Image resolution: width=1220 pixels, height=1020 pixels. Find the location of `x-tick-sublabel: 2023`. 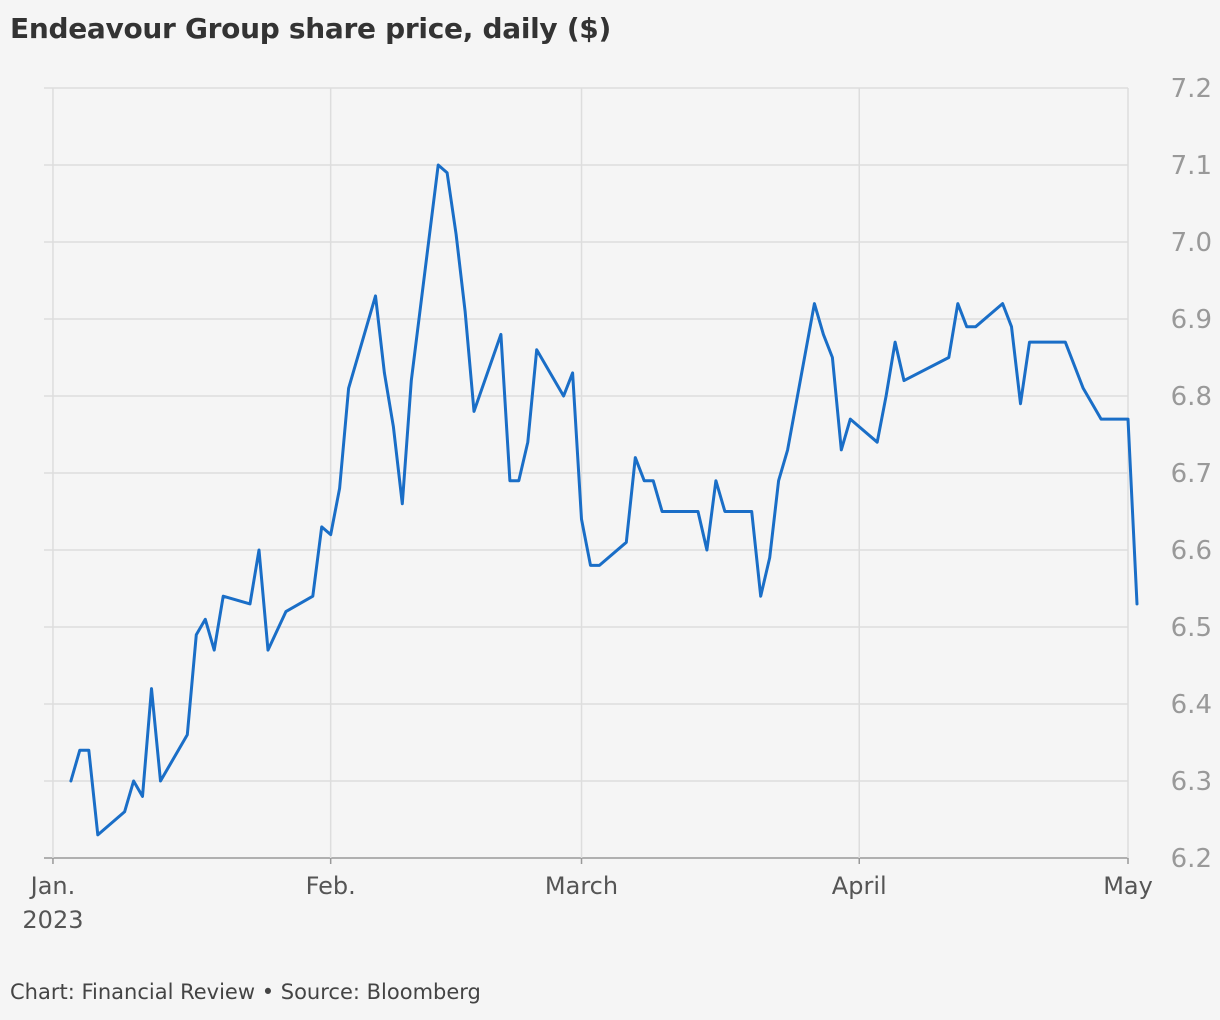

x-tick-sublabel: 2023 is located at coordinates (52, 920).